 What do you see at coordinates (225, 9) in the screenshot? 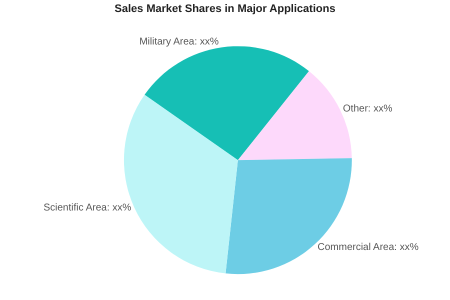
I see `chart-title: Sales Market Shares in Major Applications` at bounding box center [225, 9].